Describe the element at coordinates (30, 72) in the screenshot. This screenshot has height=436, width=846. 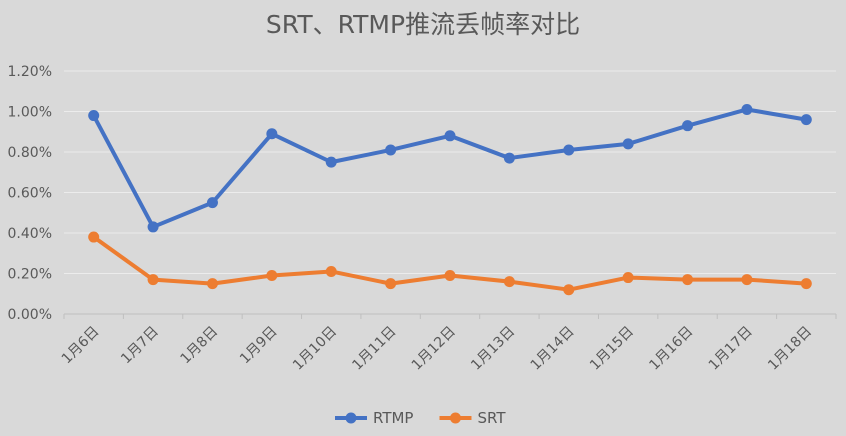
I see `y-tick-label: 1.20%` at that location.